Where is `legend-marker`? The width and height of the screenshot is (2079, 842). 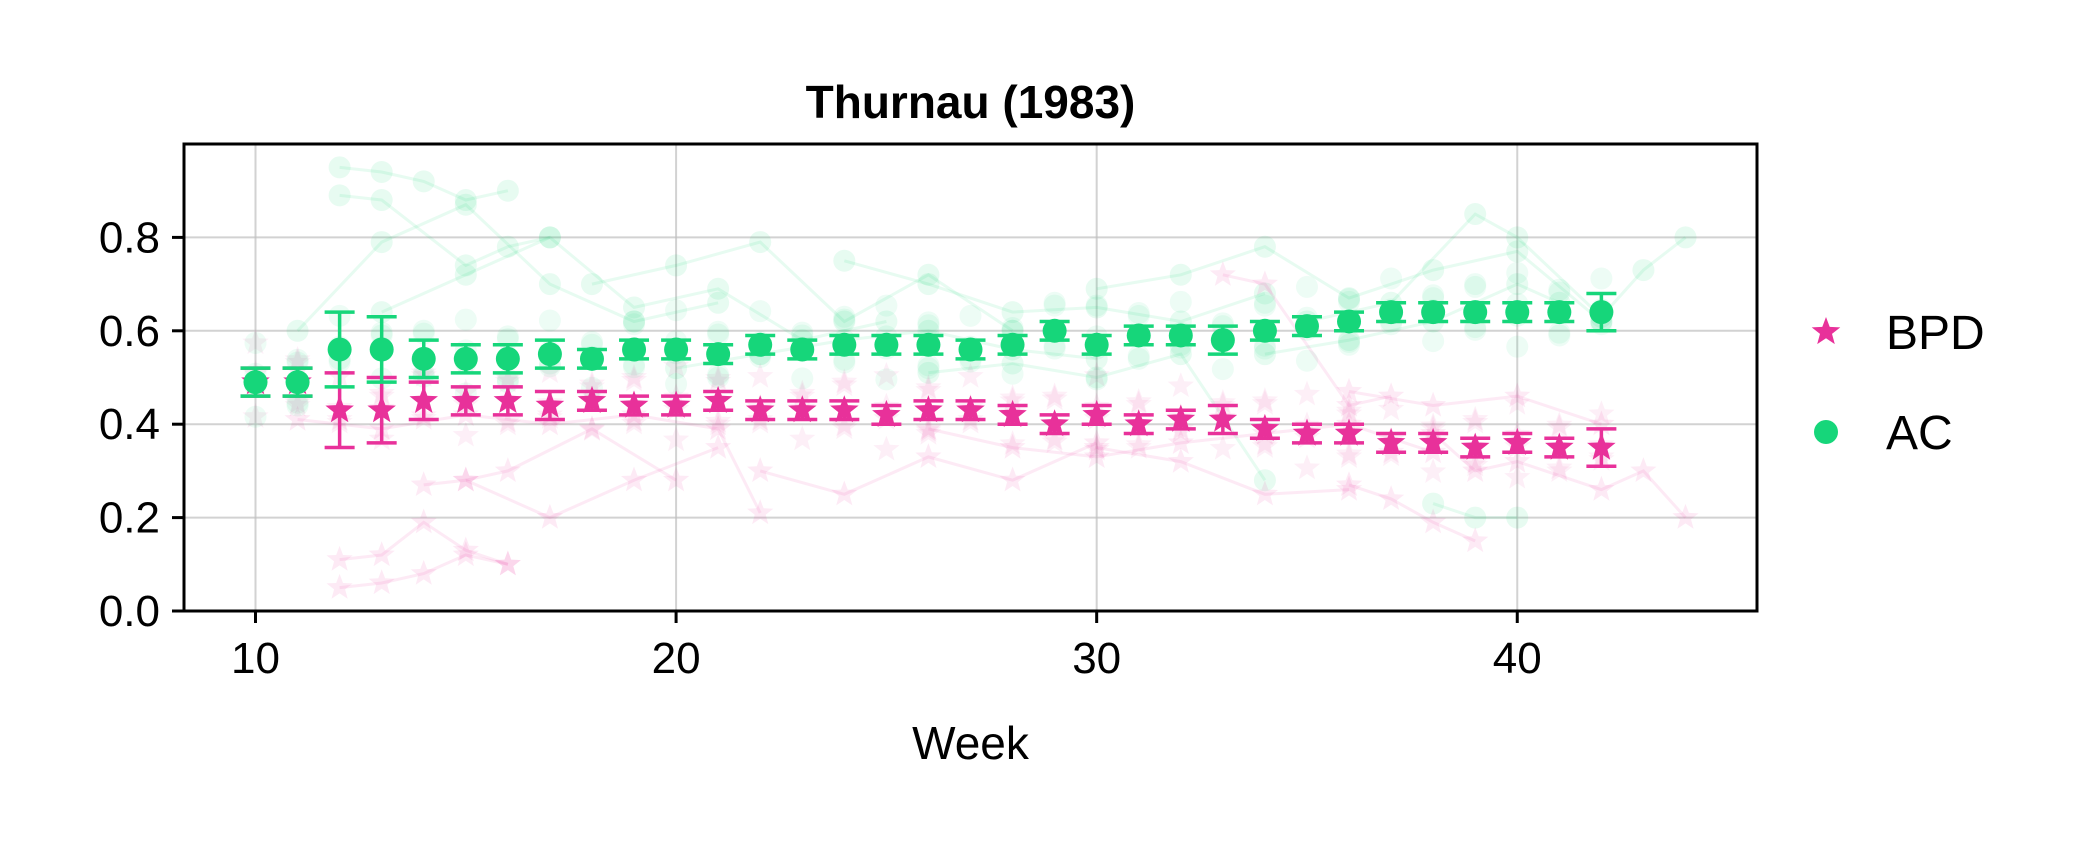 legend-marker is located at coordinates (1826, 331).